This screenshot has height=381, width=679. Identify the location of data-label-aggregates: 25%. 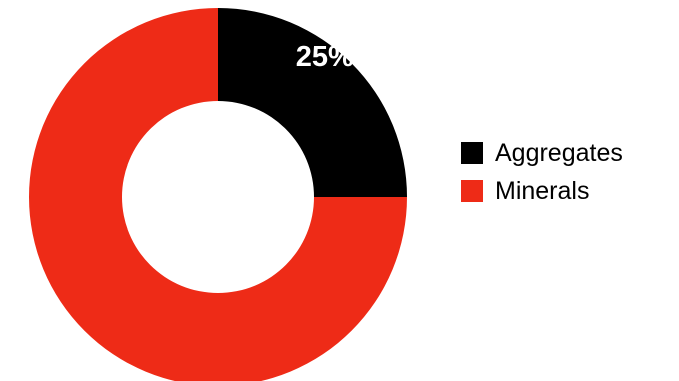
(325, 57).